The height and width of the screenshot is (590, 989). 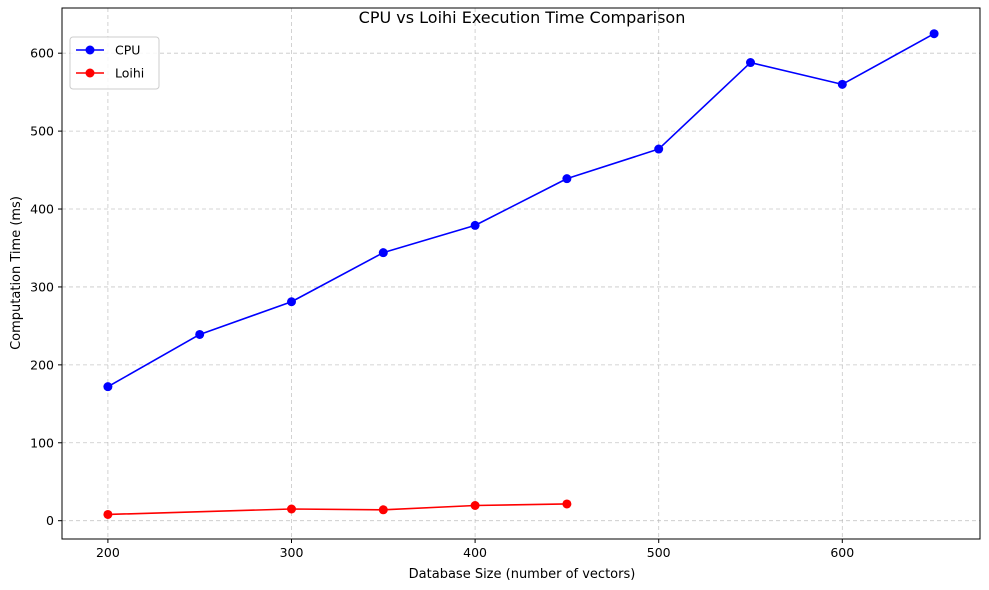 I want to click on x-tick-label: 300, so click(x=292, y=552).